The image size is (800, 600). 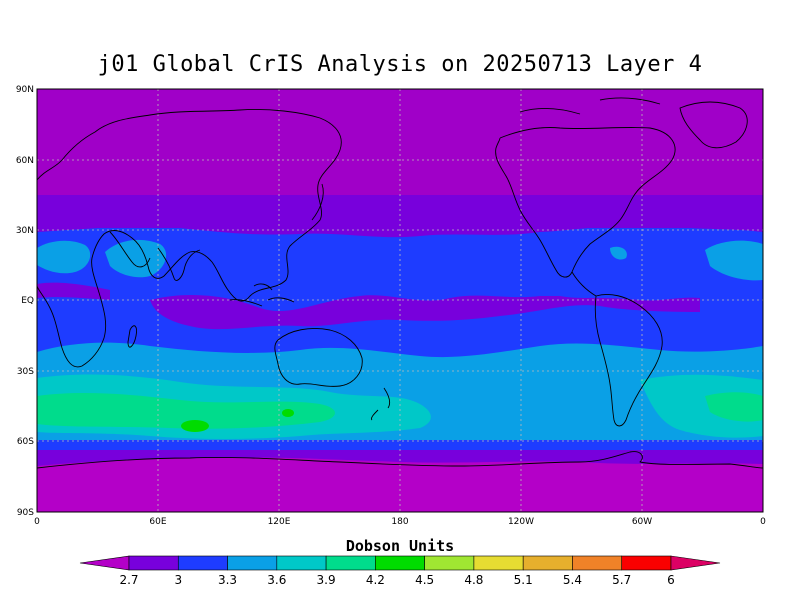 What do you see at coordinates (128, 580) in the screenshot?
I see `colorbar-tick-label: 2.7` at bounding box center [128, 580].